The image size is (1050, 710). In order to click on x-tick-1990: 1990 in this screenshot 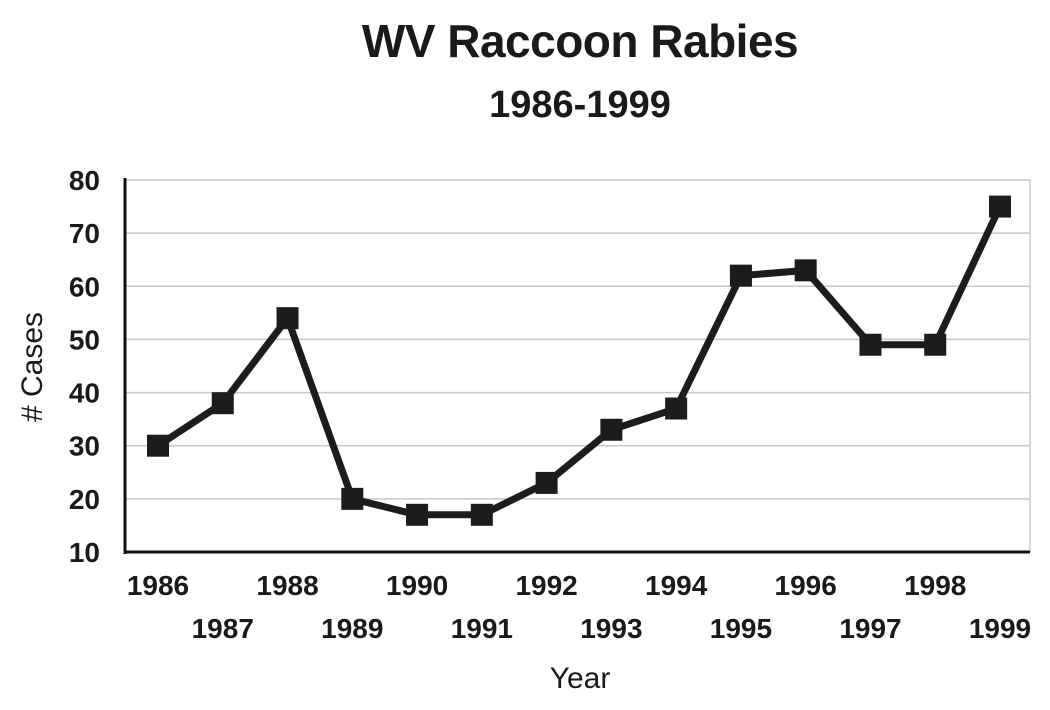, I will do `click(417, 585)`.